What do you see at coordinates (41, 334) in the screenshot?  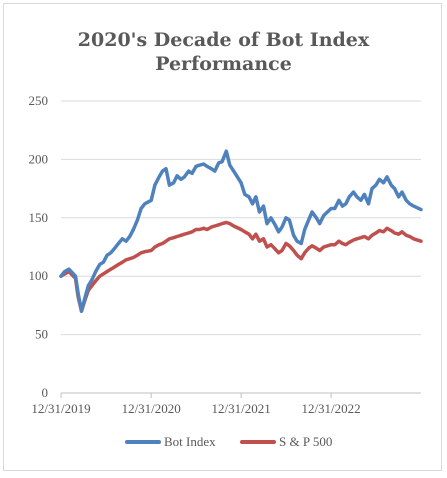 I see `y-tick-label: 50` at bounding box center [41, 334].